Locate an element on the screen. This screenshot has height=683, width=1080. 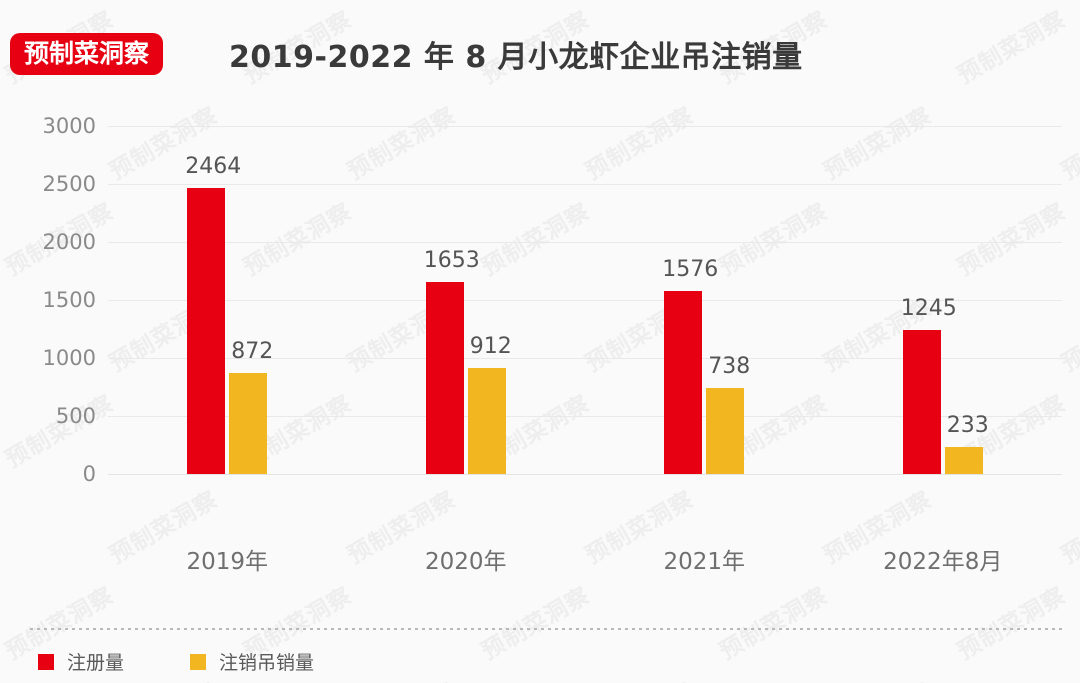
bar-value-label: 1653 is located at coordinates (451, 261).